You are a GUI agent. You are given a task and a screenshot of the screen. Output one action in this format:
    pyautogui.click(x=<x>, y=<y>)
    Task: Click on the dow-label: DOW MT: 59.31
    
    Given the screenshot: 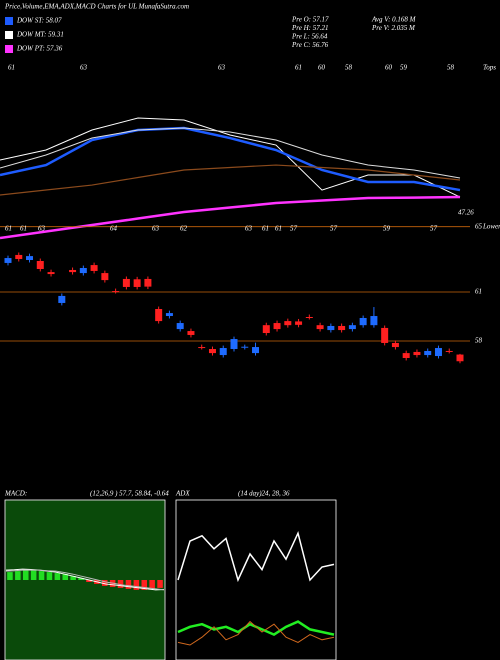 What is the action you would take?
    pyautogui.click(x=40, y=35)
    